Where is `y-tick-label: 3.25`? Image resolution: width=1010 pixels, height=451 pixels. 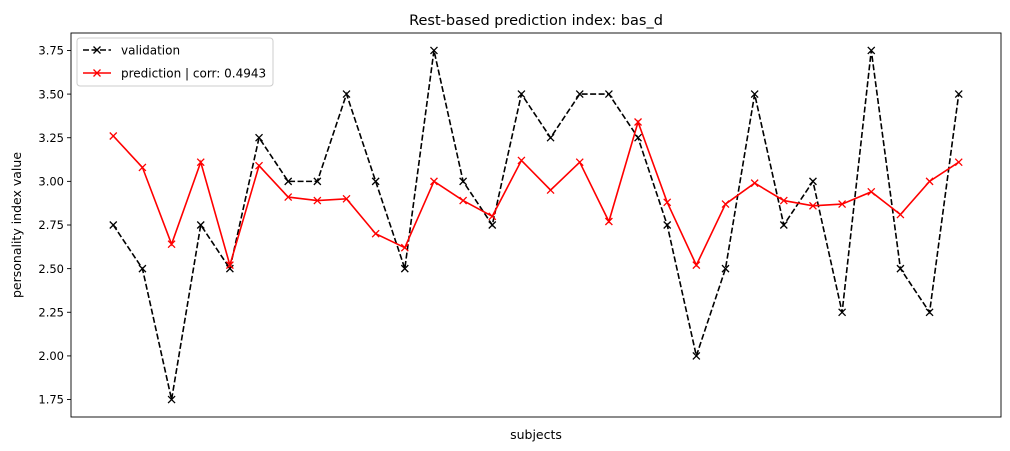
y-tick-label: 3.25 is located at coordinates (51, 138).